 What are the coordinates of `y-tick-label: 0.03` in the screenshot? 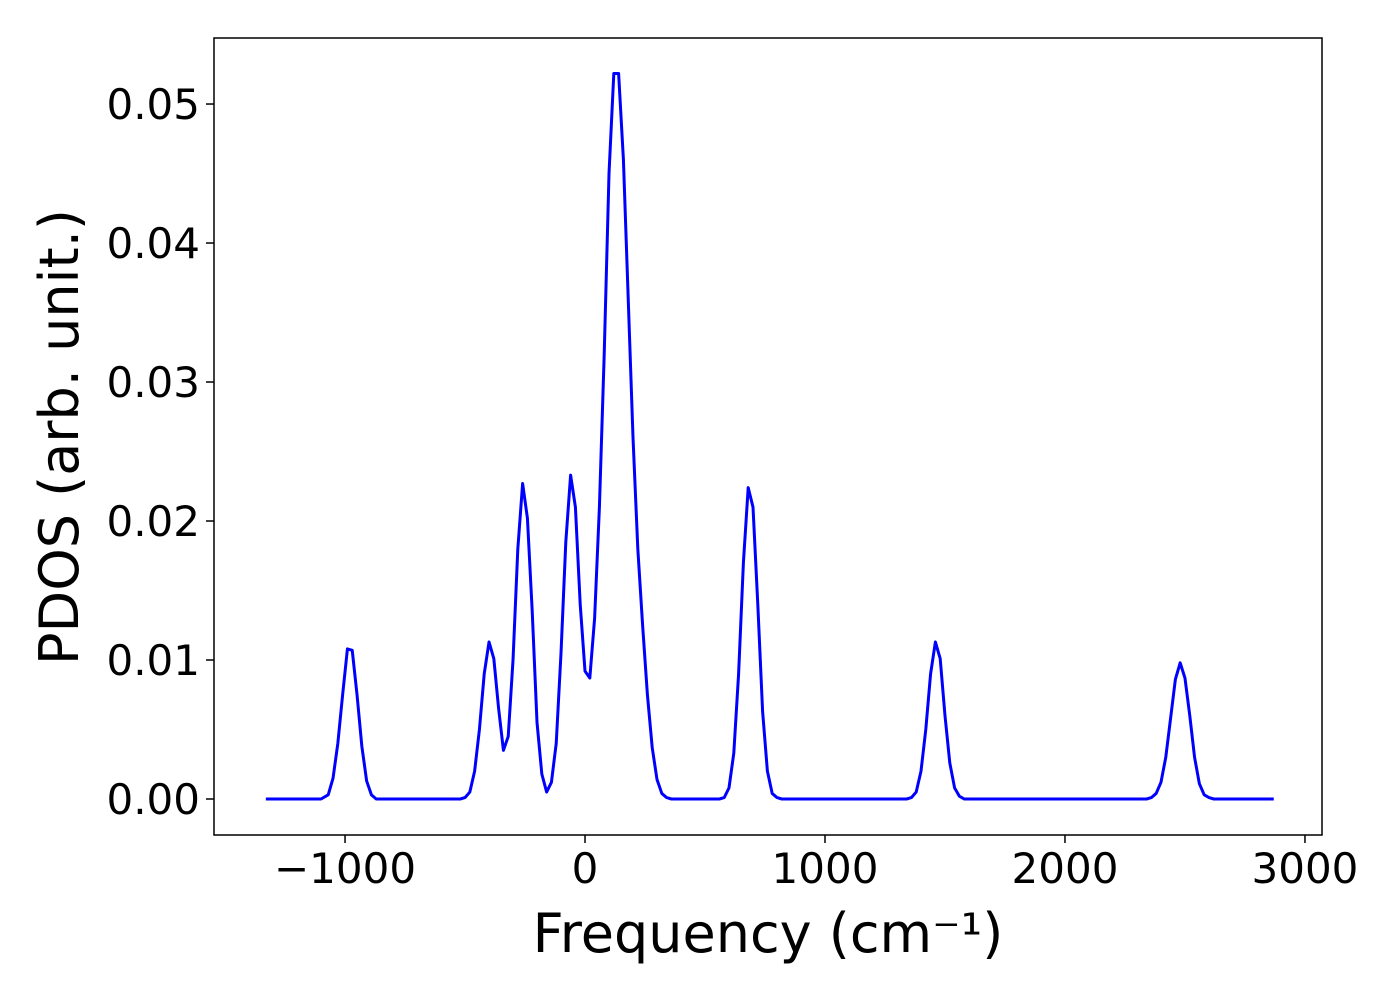 It's located at (153, 382).